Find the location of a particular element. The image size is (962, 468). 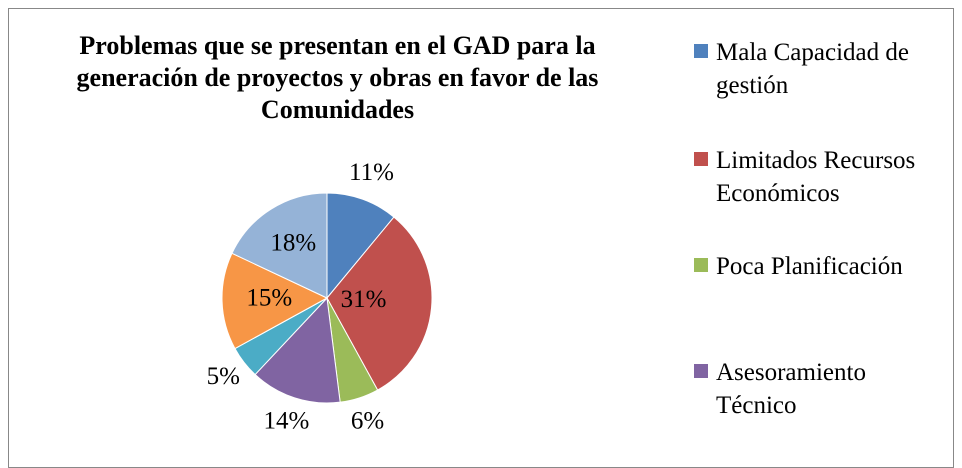

data-label: 5% is located at coordinates (223, 376).